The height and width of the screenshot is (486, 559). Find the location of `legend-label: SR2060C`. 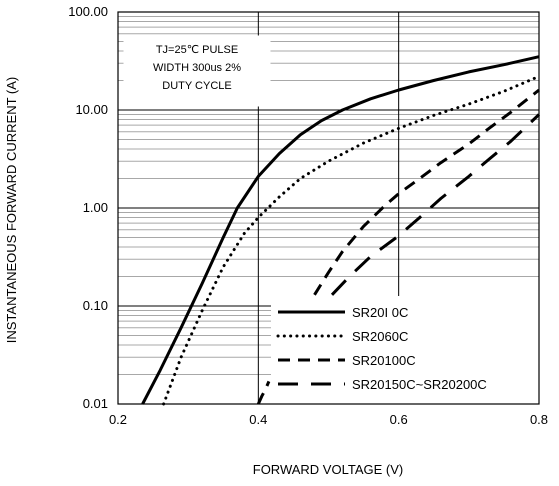

legend-label: SR2060C is located at coordinates (380, 336).